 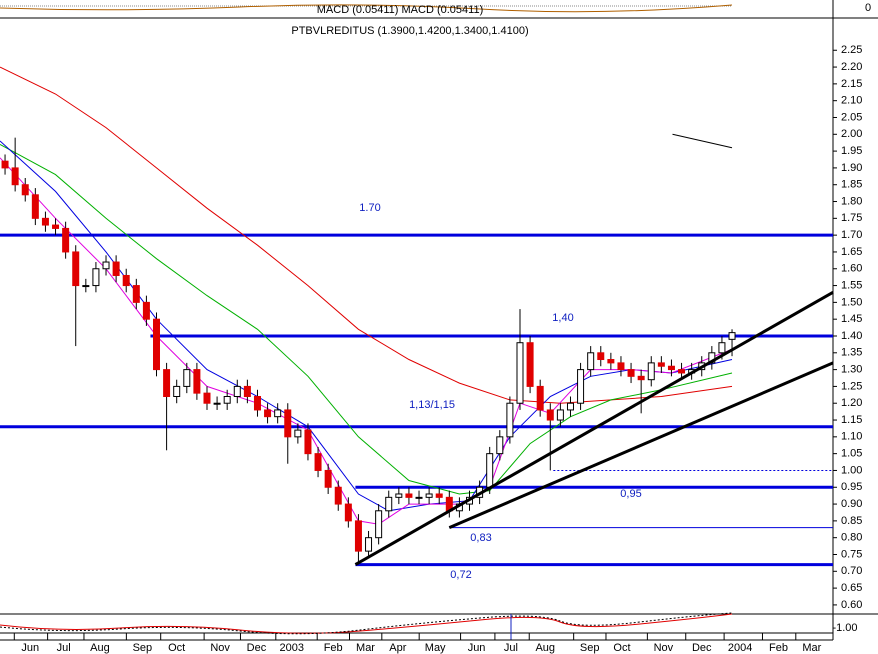 I want to click on x-tick-label: 2003, so click(x=292, y=648).